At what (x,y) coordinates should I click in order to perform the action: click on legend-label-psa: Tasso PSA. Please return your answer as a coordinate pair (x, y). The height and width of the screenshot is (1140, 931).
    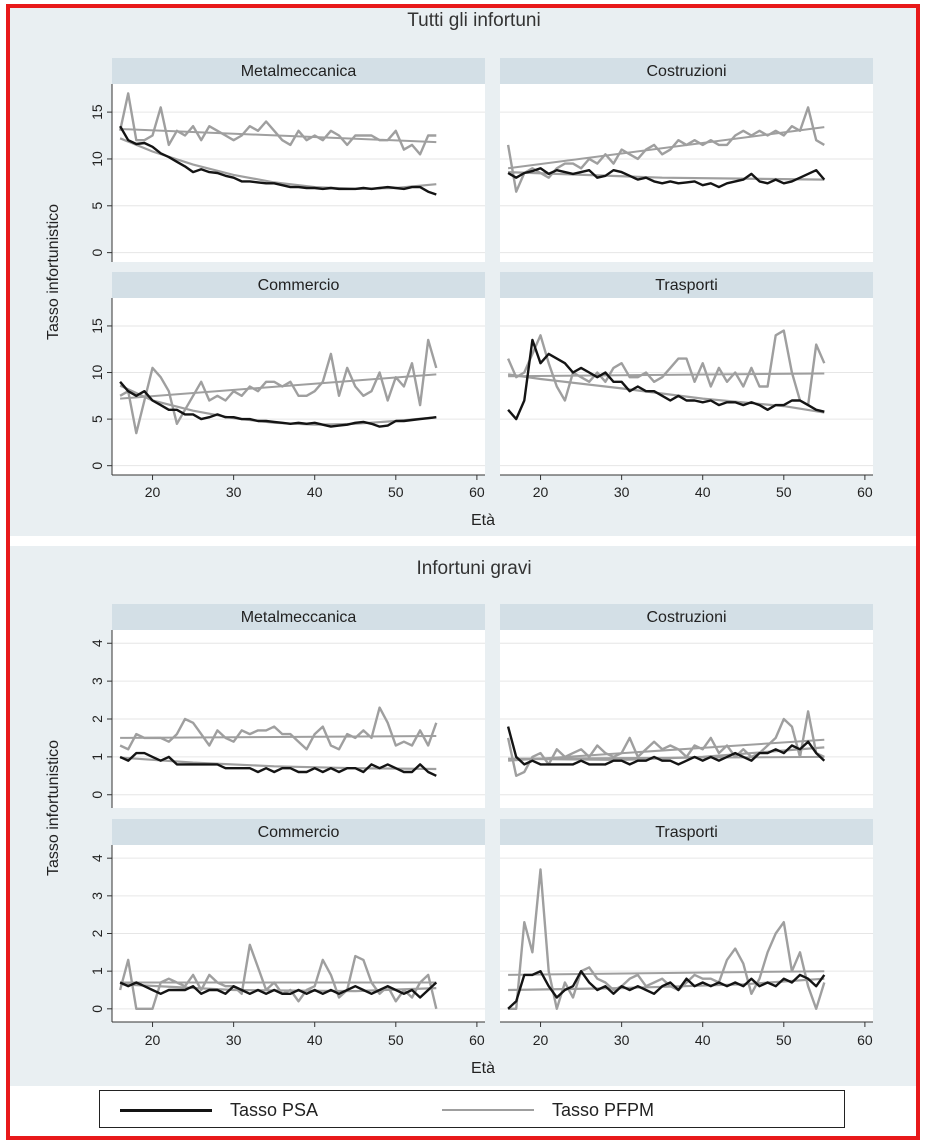
    Looking at the image, I should click on (274, 1109).